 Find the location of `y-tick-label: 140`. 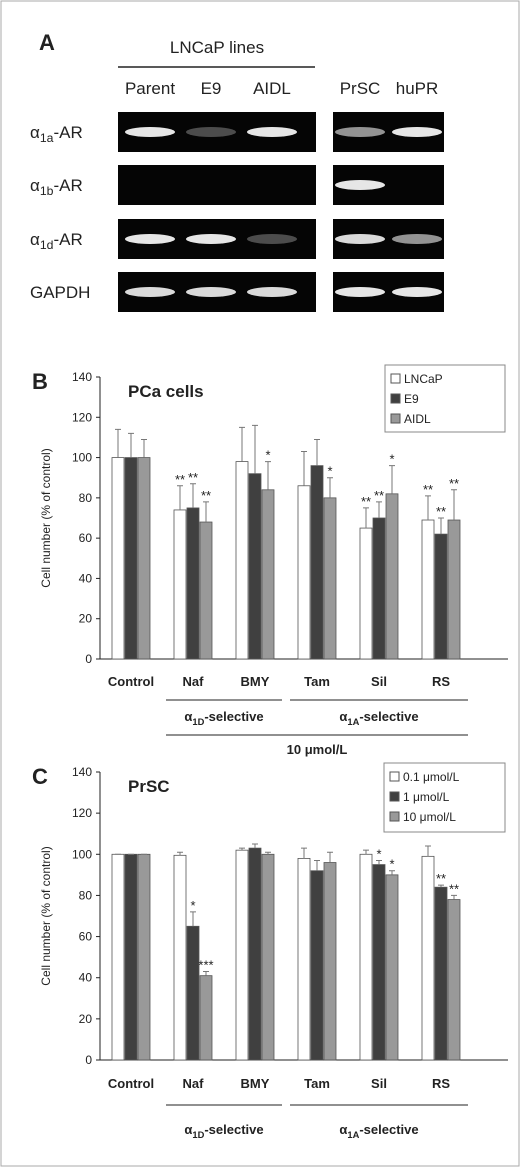

y-tick-label: 140 is located at coordinates (82, 772).